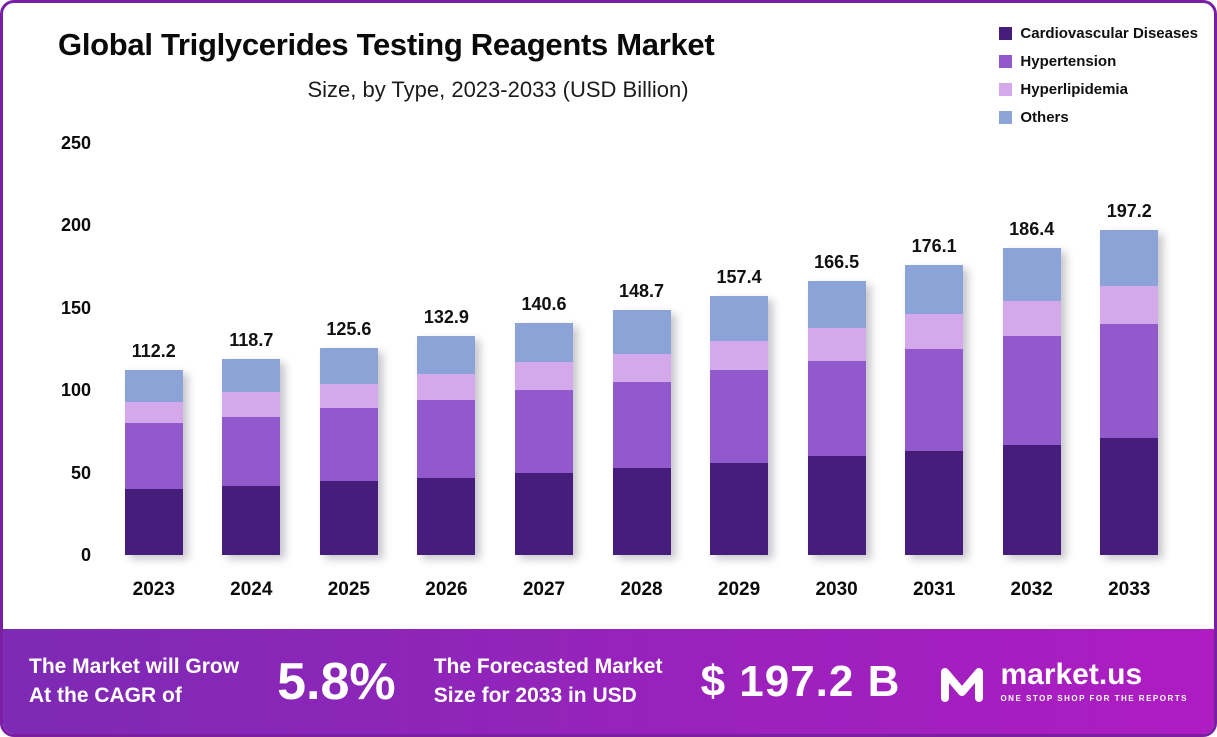 The image size is (1217, 737). Describe the element at coordinates (1129, 589) in the screenshot. I see `x-axis-label: 2033` at that location.